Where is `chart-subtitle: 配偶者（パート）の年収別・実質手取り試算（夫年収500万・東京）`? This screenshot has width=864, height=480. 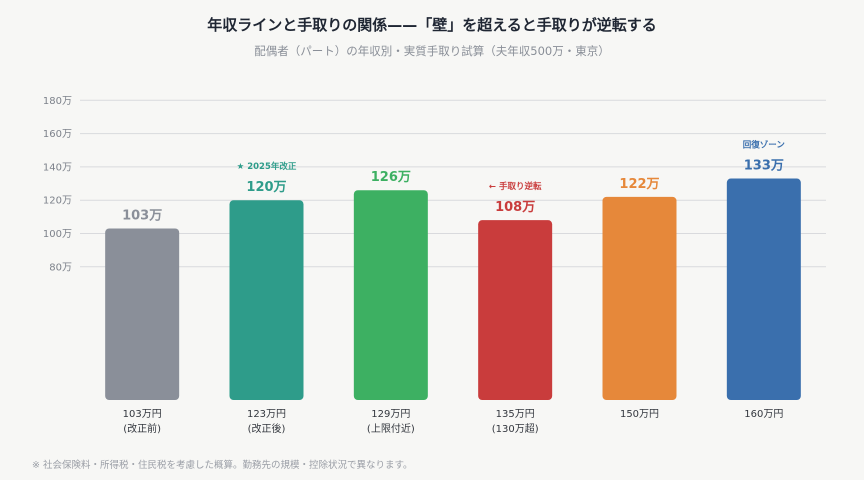 chart-subtitle: 配偶者（パート）の年収別・実質手取り試算（夫年収500万・東京） is located at coordinates (432, 51).